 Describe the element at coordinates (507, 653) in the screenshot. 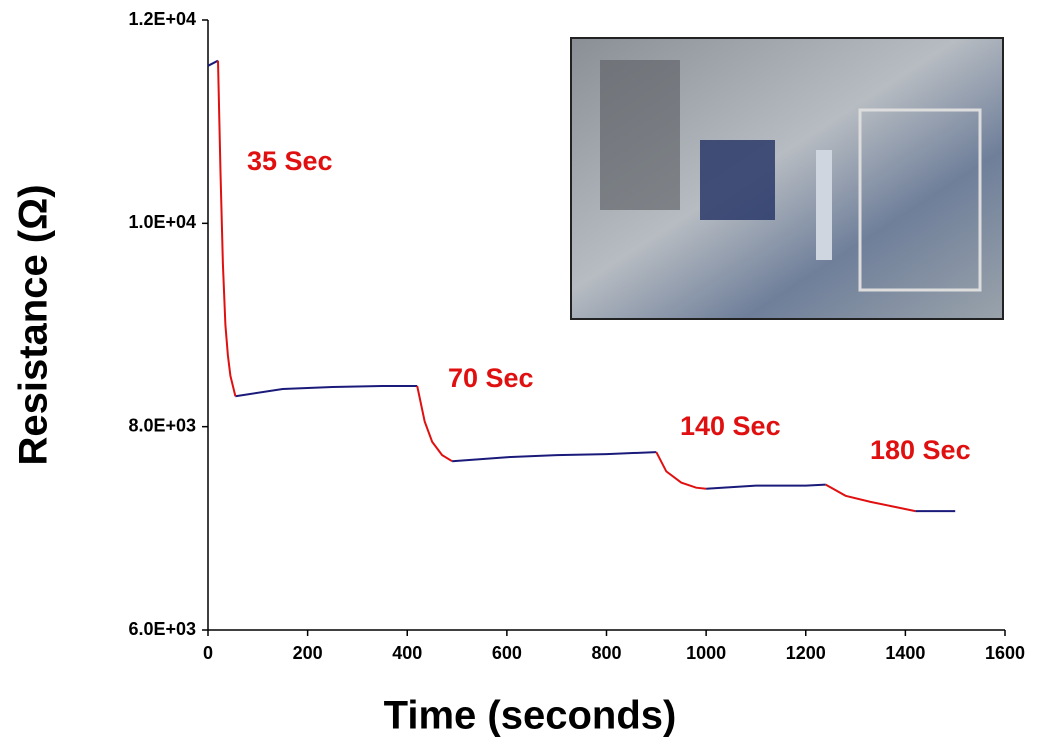

I see `x-tick-label: 600` at that location.